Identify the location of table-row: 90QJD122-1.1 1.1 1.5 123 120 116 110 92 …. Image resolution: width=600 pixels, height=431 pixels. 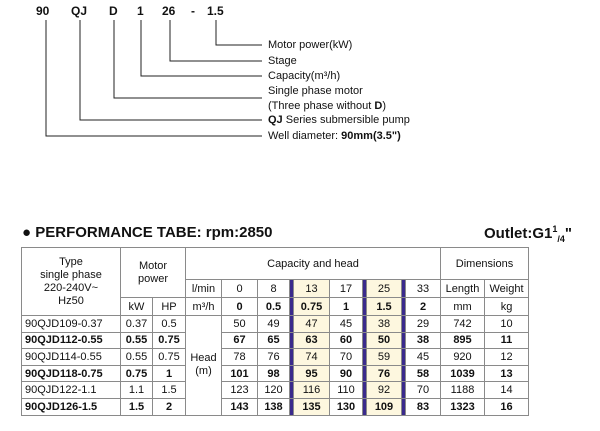
(275, 390).